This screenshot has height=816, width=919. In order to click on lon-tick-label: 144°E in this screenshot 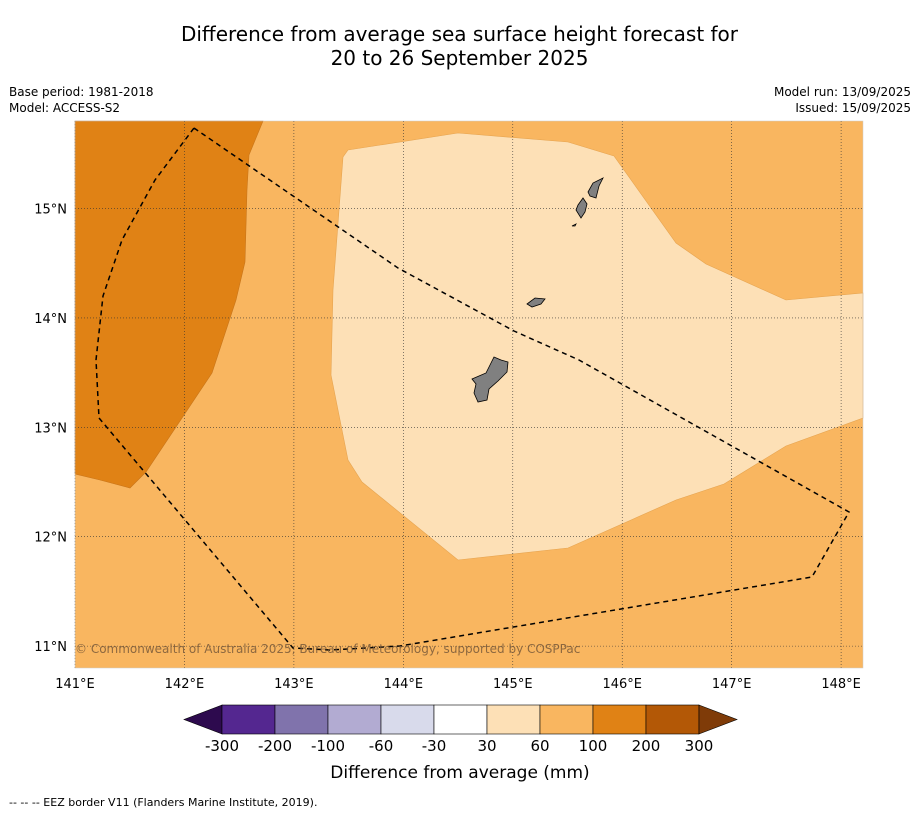, I will do `click(404, 684)`.